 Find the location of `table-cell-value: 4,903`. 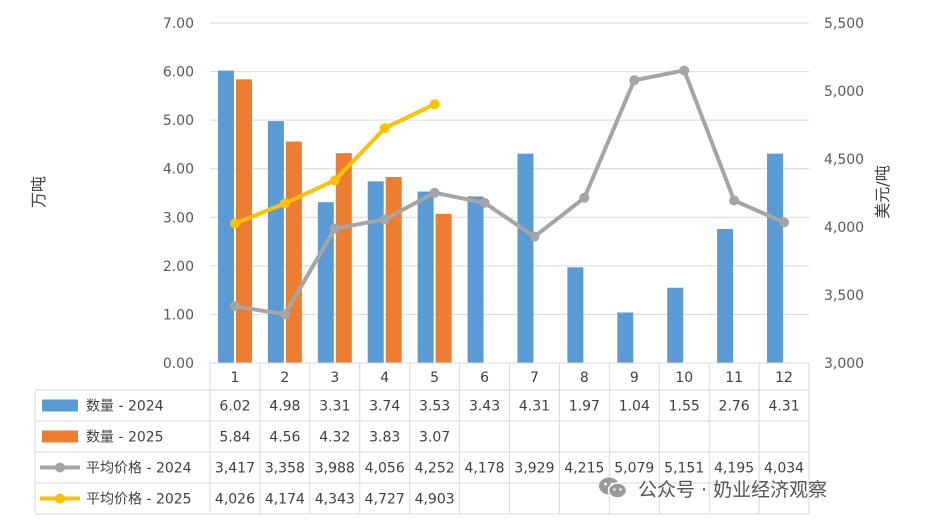

table-cell-value: 4,903 is located at coordinates (435, 500).